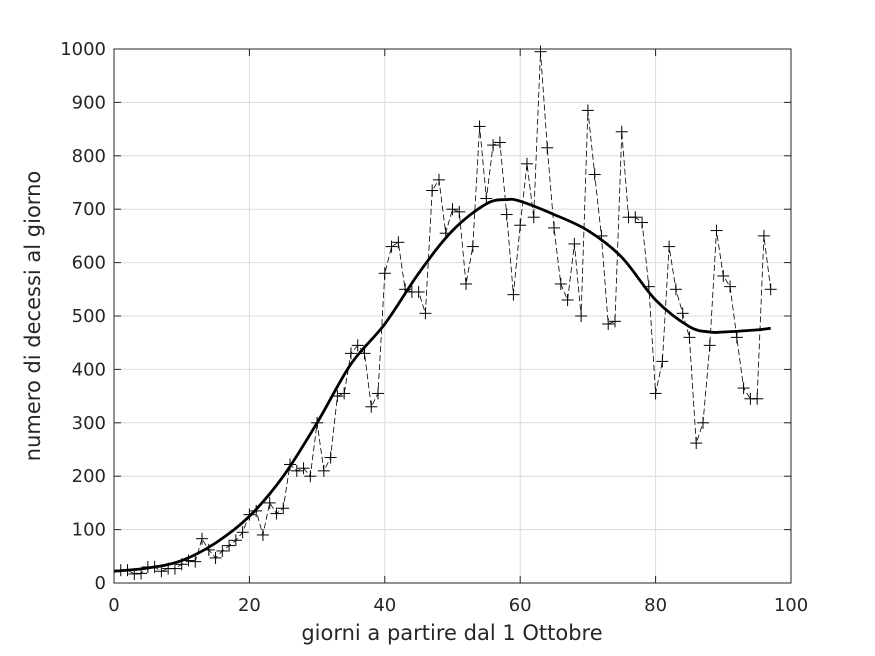 Image resolution: width=875 pixels, height=656 pixels. What do you see at coordinates (89, 209) in the screenshot?
I see `y-tick-label: 700` at bounding box center [89, 209].